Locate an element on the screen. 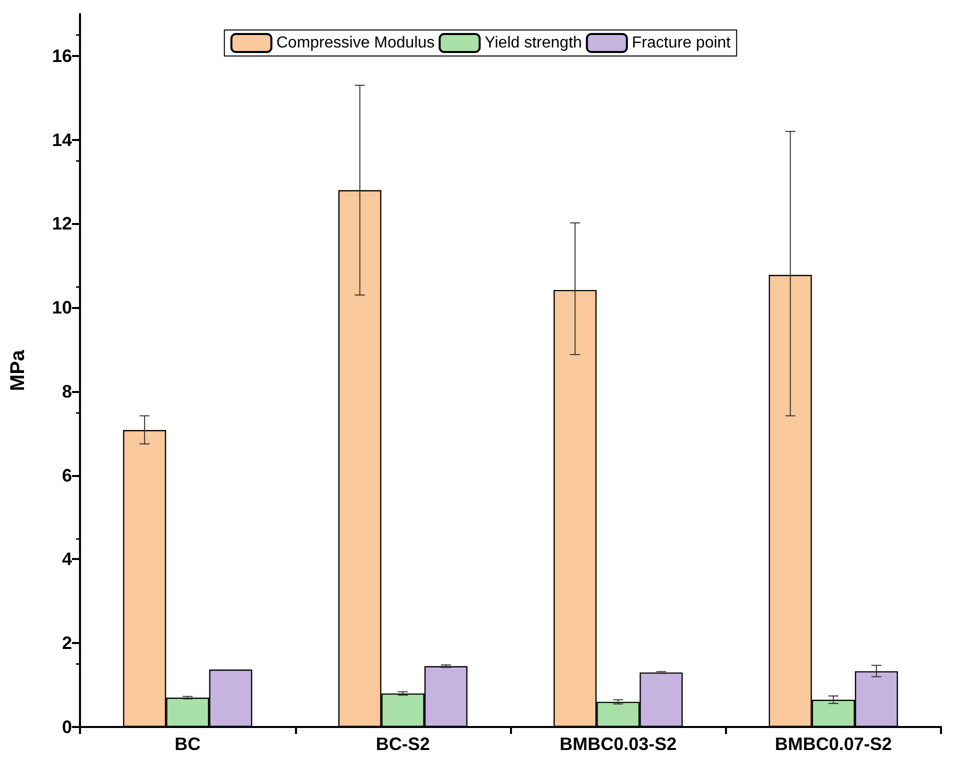 The width and height of the screenshot is (961, 771). legend-label: Yield strength is located at coordinates (533, 43).